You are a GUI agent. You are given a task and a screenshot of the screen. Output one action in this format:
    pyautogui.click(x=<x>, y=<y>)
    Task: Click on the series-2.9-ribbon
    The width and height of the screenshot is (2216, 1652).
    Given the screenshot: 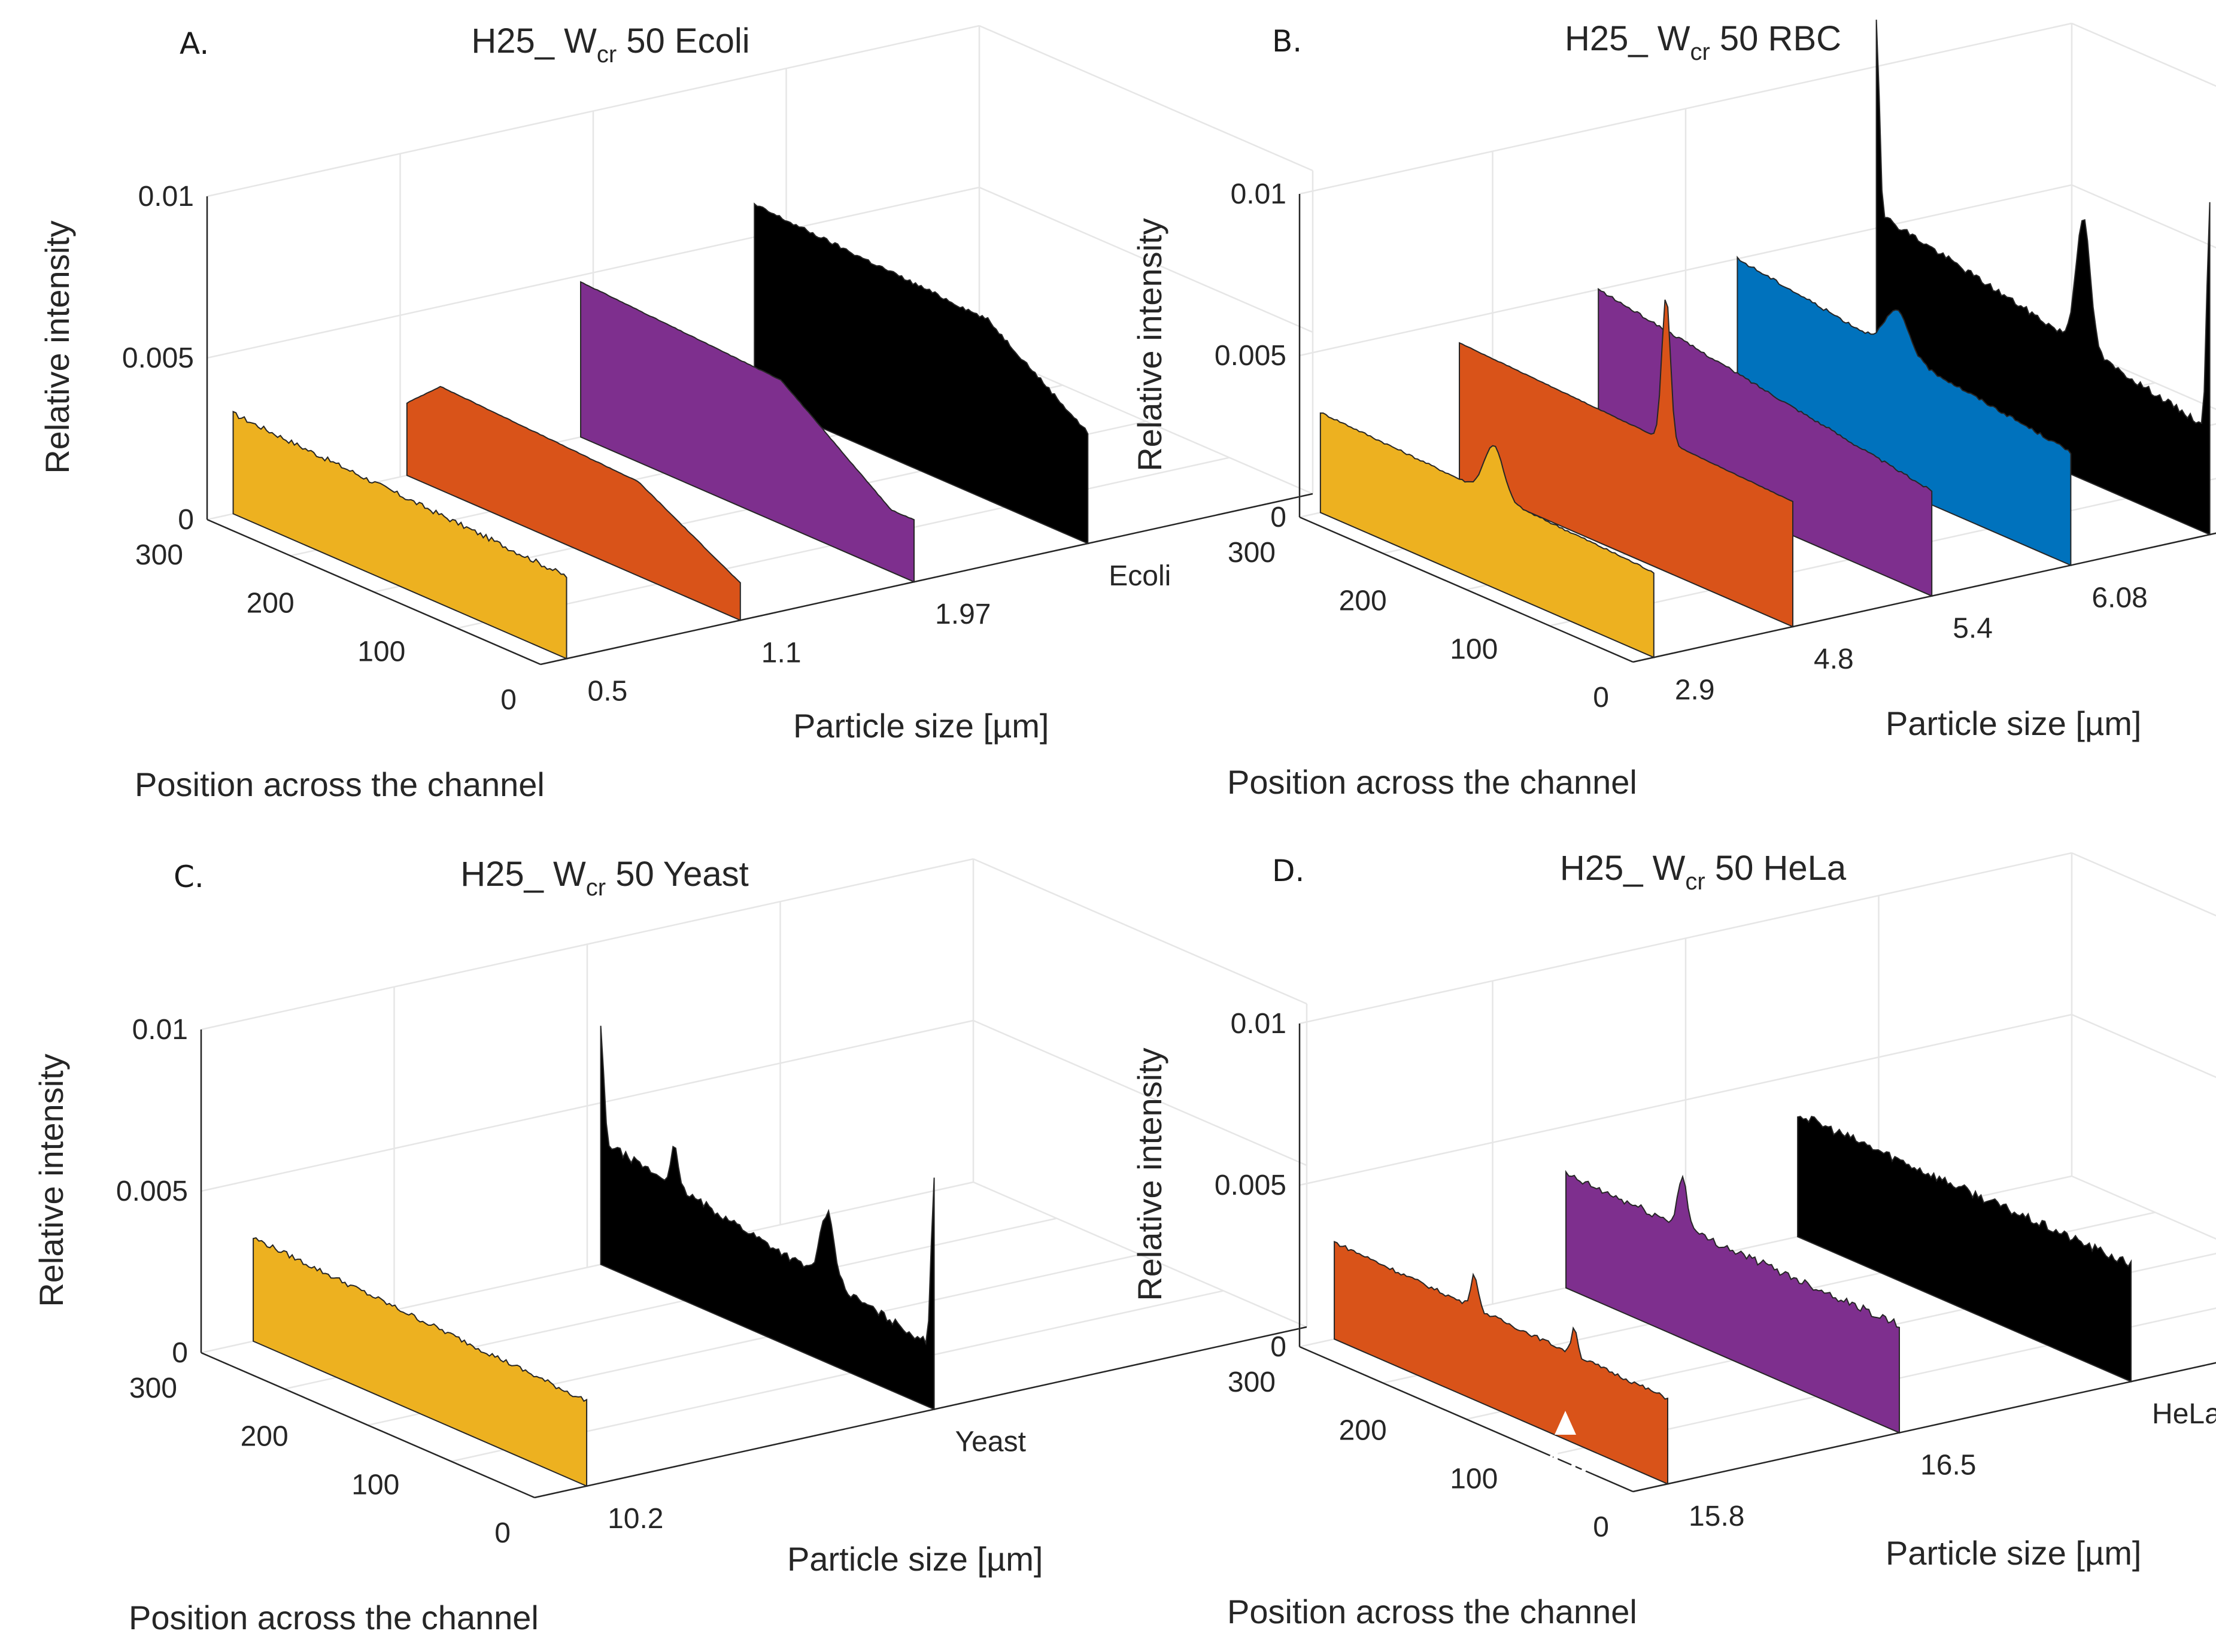 What is the action you would take?
    pyautogui.click(x=1487, y=535)
    